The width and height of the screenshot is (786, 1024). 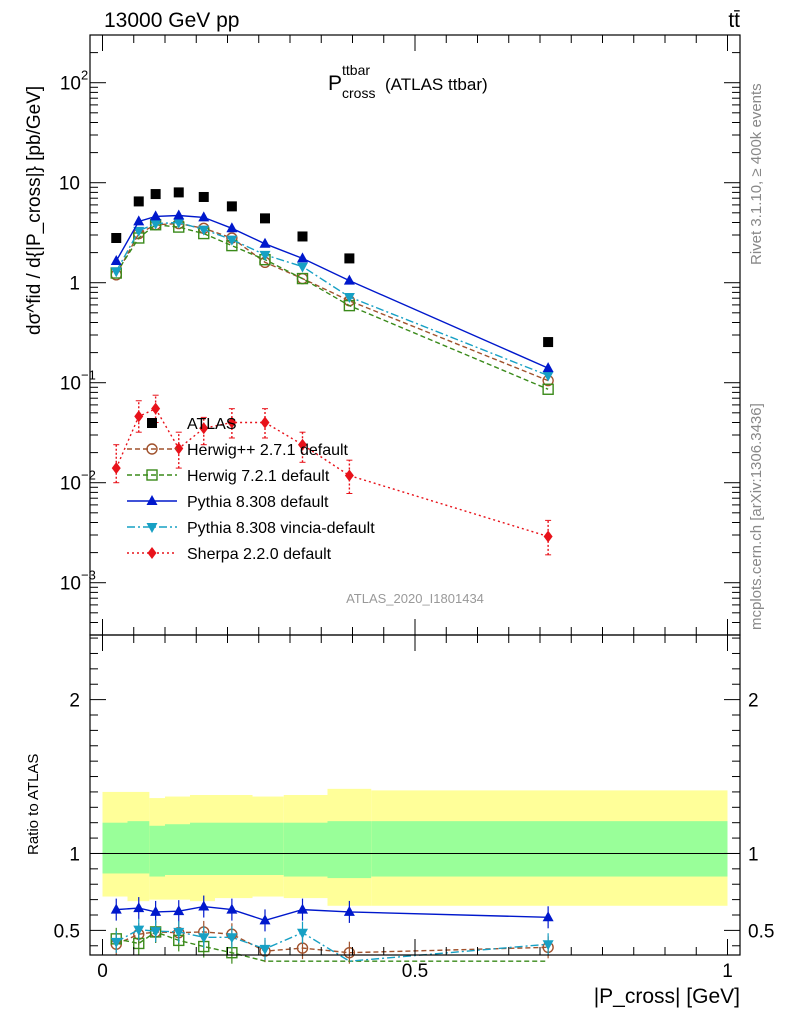 What do you see at coordinates (727, 971) in the screenshot?
I see `x-tick-label: 1` at bounding box center [727, 971].